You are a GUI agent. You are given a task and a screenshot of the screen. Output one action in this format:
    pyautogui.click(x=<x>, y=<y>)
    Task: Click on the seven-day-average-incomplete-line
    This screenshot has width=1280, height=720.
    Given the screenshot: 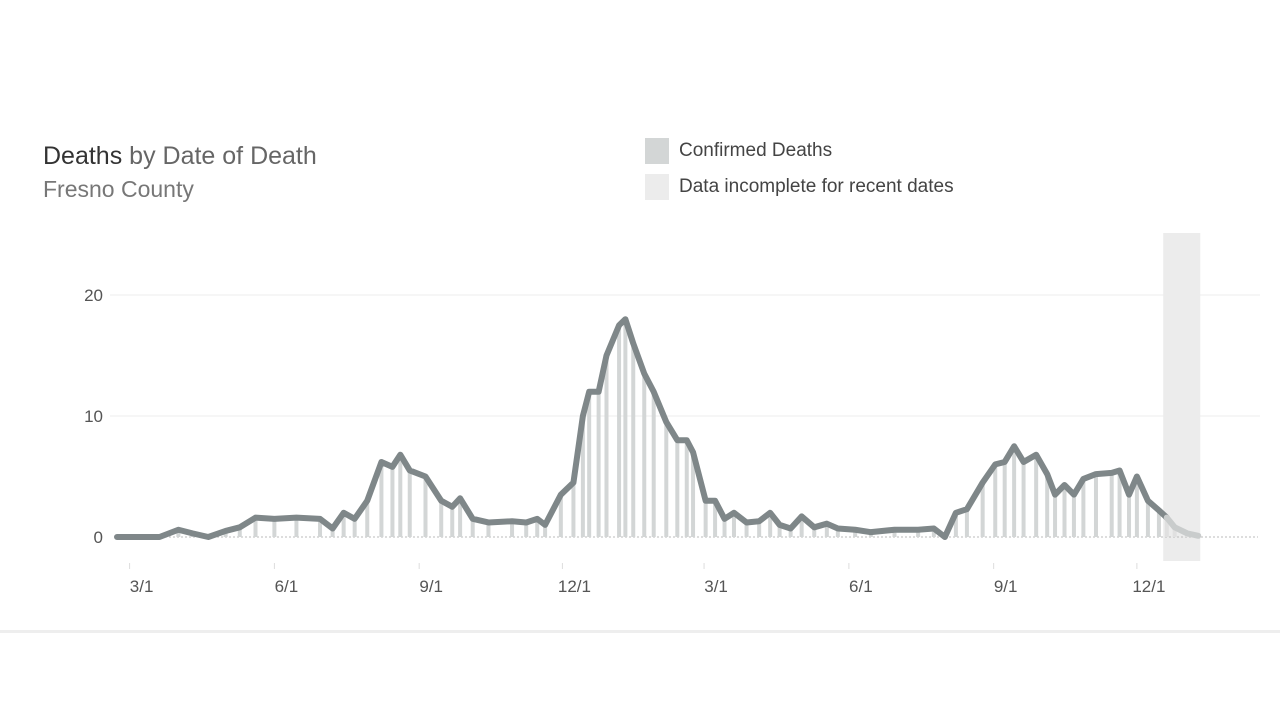 What is the action you would take?
    pyautogui.click(x=1182, y=526)
    